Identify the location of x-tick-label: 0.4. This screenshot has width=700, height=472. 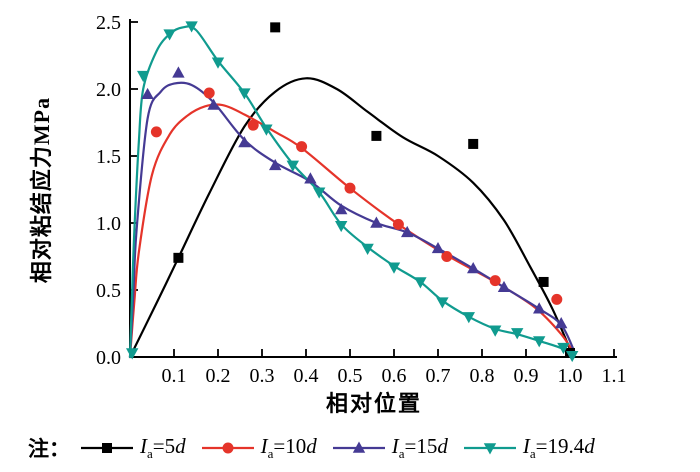
(306, 376).